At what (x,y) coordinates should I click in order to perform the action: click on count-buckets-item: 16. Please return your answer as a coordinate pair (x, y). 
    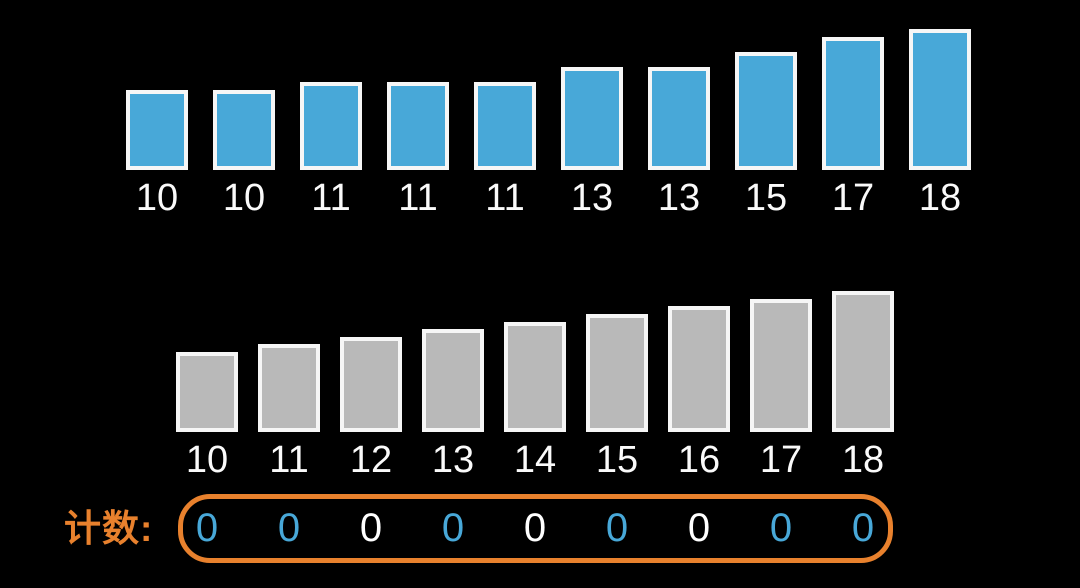
    Looking at the image, I should click on (699, 394).